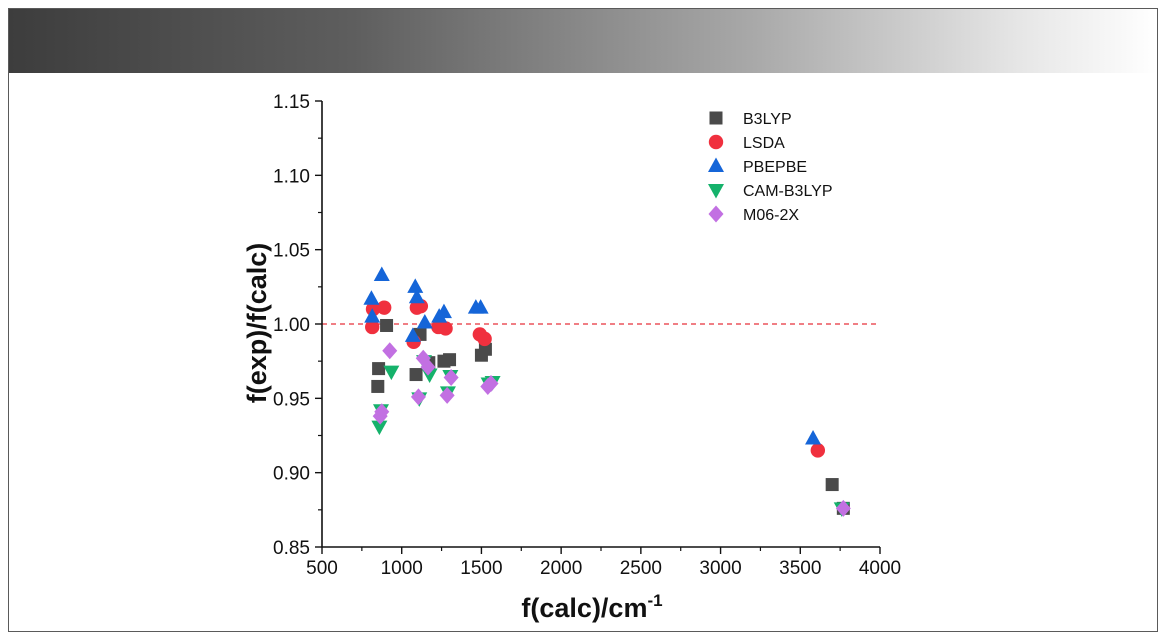 This screenshot has height=642, width=1170. Describe the element at coordinates (771, 215) in the screenshot. I see `legend-label-m06-2x: M06-2X` at that location.